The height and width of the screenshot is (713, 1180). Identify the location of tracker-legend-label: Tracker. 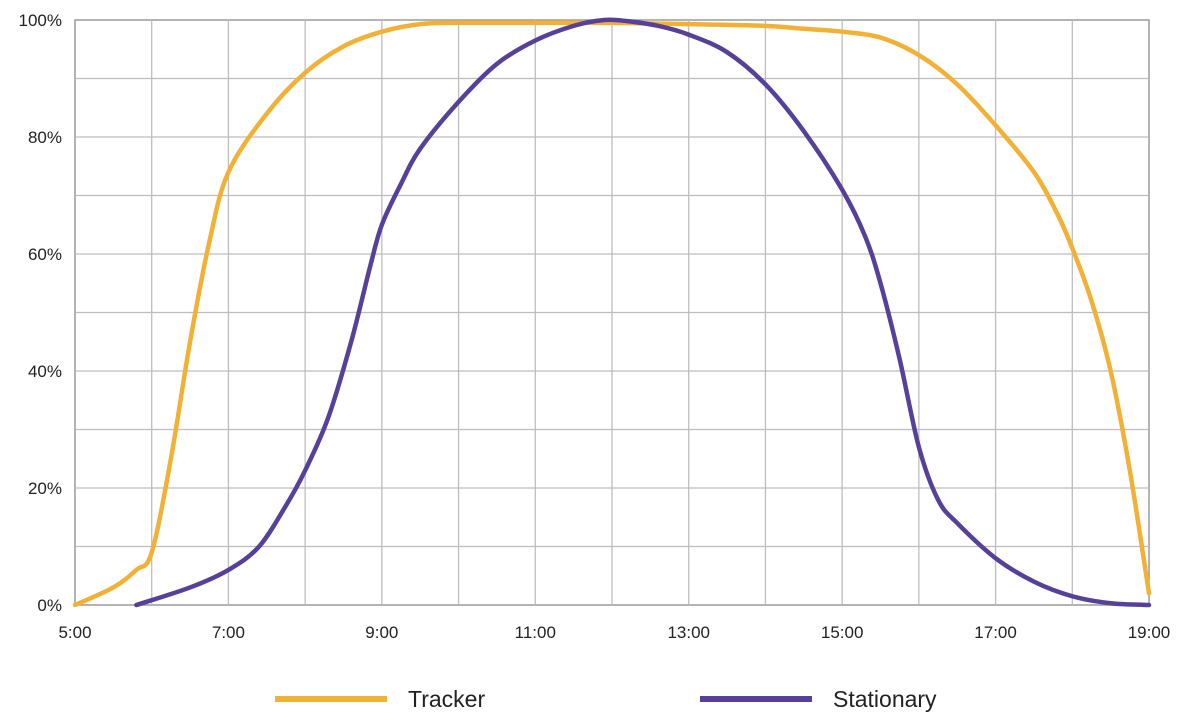
(446, 699).